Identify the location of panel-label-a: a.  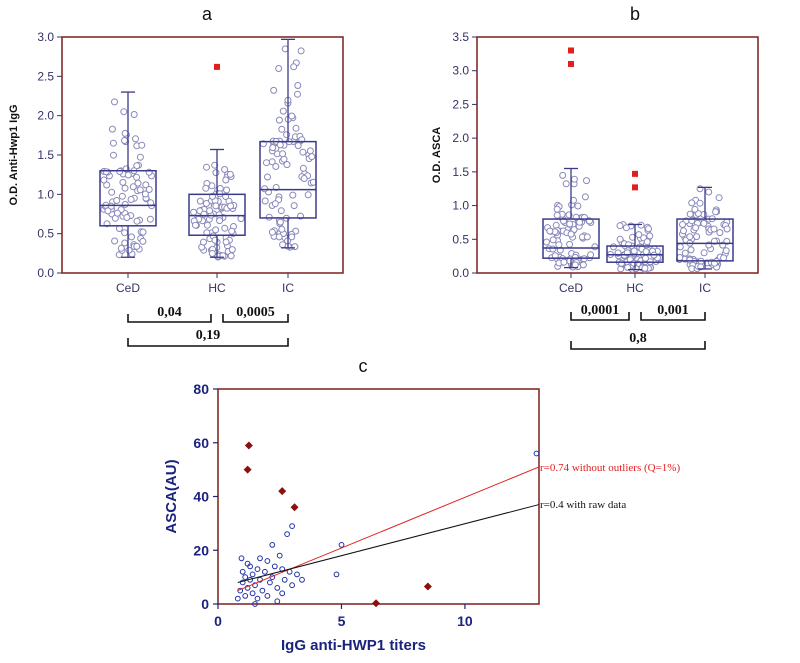
(207, 14).